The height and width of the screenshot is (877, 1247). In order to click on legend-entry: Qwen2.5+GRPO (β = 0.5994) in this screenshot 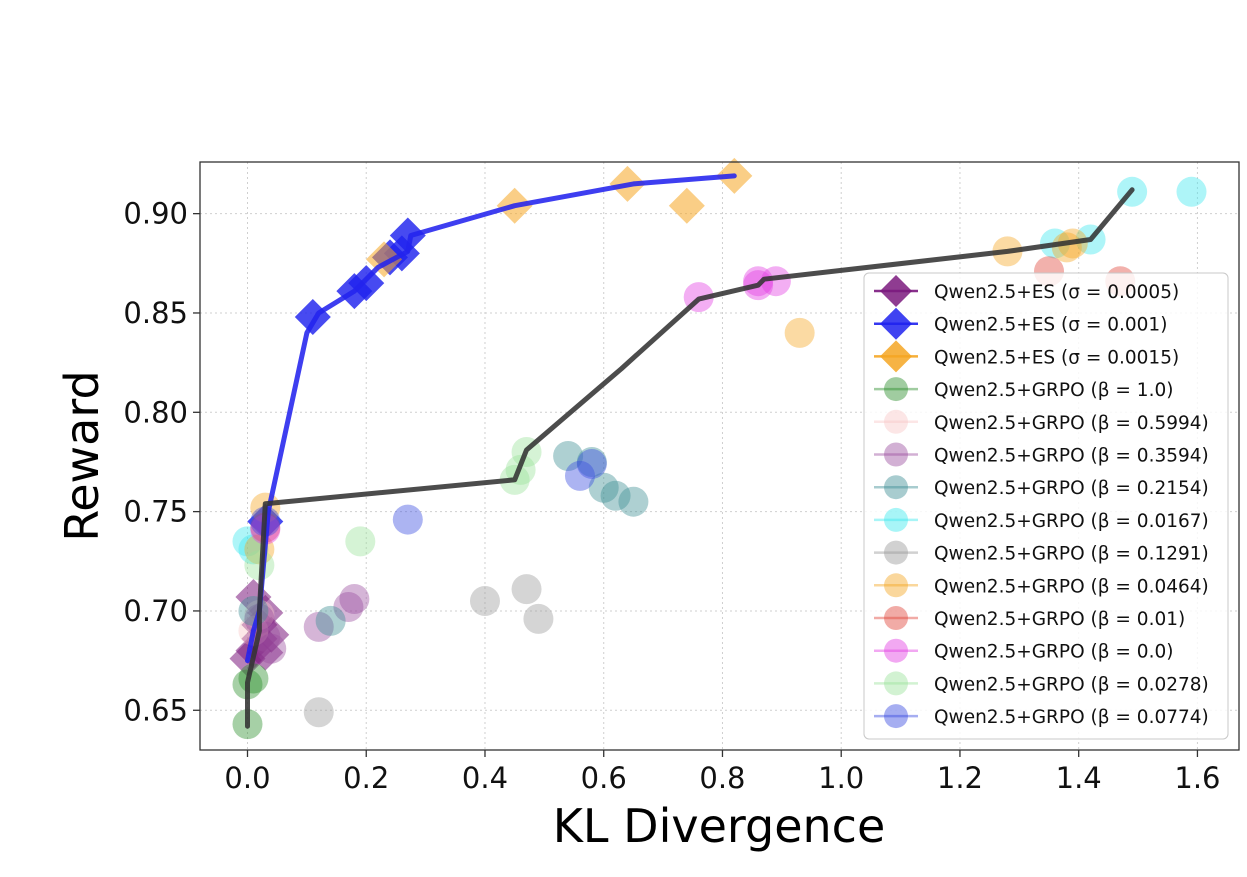, I will do `click(1041, 421)`.